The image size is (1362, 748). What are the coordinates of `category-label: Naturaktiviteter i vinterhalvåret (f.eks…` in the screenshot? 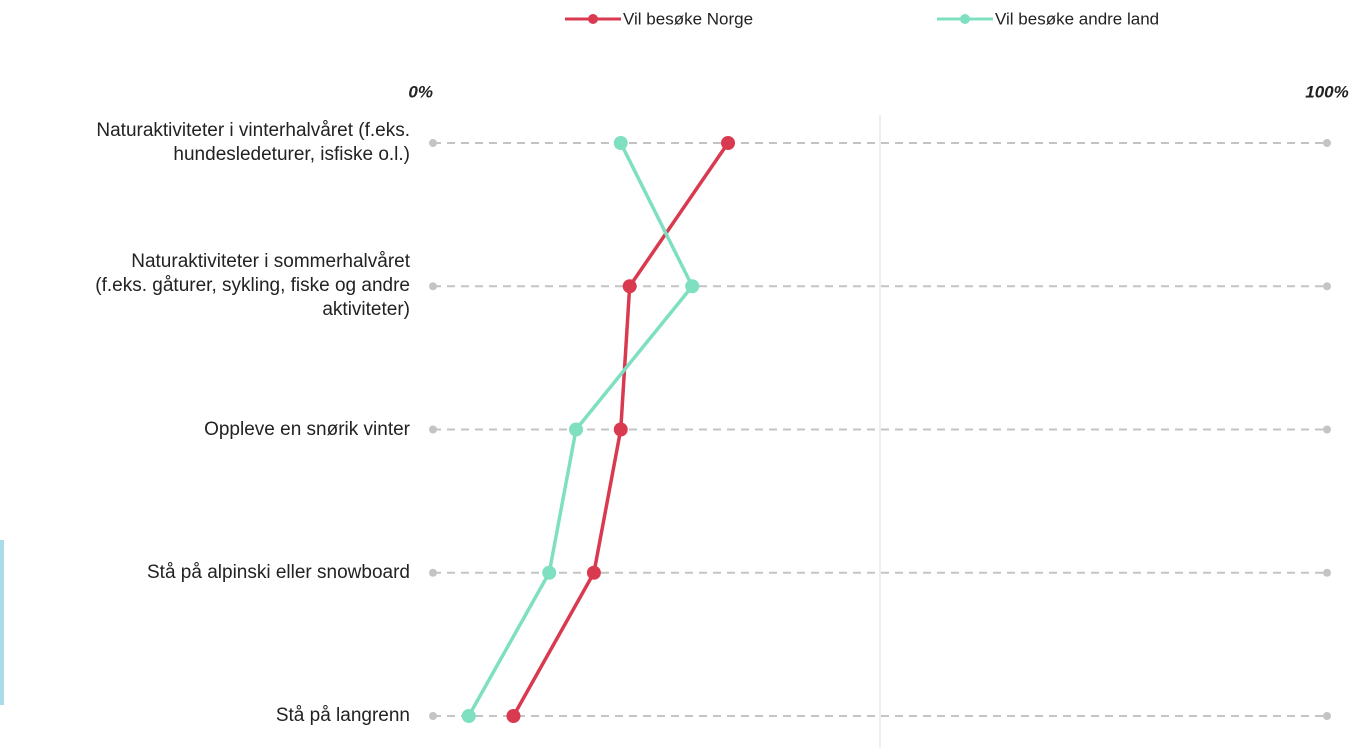 It's located at (253, 142).